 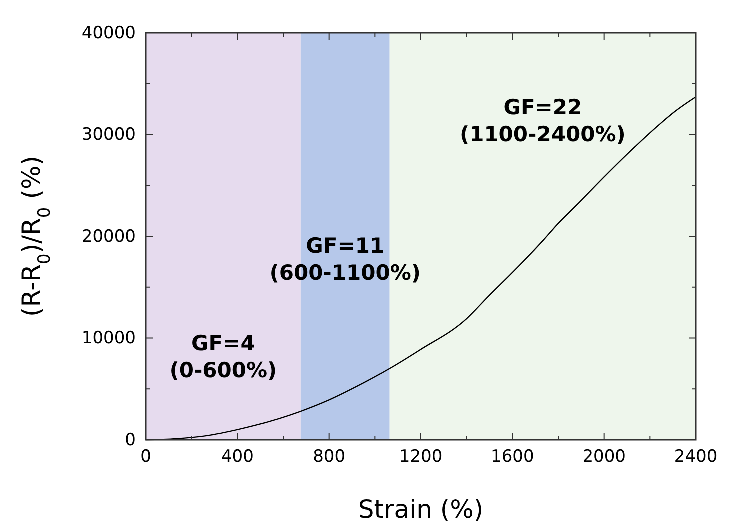 I want to click on x-tick-label: 1600, so click(x=512, y=457).